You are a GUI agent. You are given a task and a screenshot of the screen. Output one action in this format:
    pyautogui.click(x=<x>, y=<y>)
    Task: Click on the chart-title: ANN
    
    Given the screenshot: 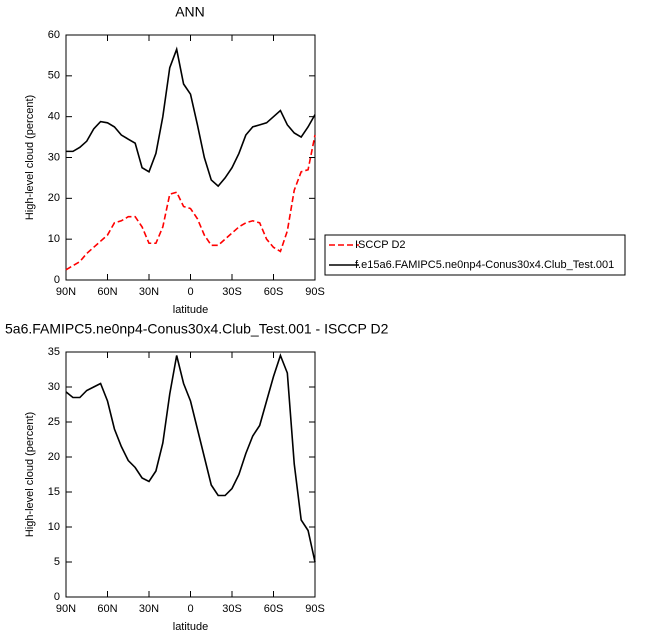 What is the action you would take?
    pyautogui.click(x=190, y=12)
    